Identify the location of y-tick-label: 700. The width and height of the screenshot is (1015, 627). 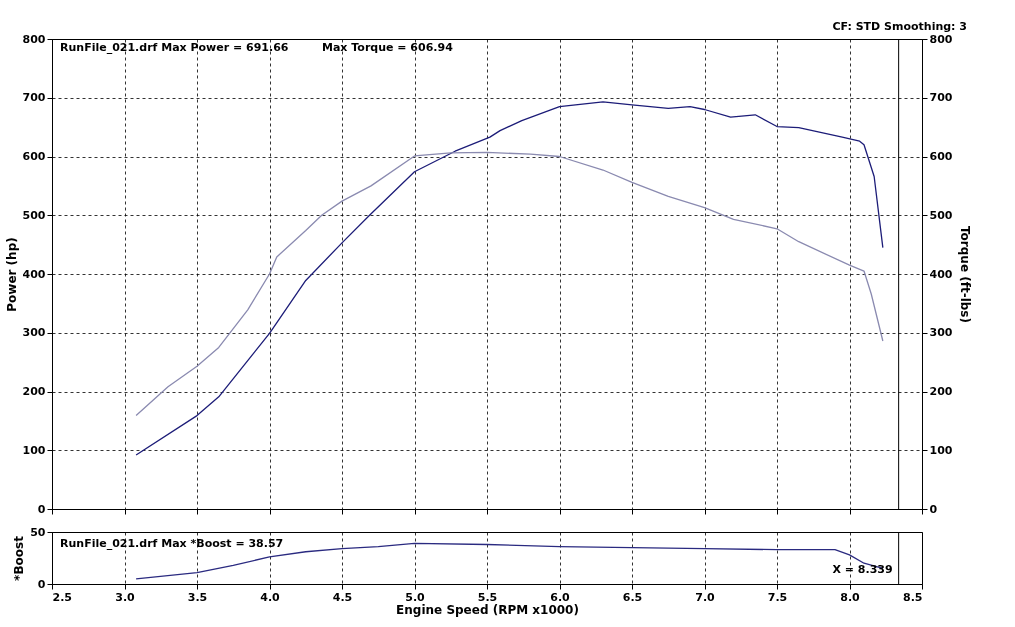
(34, 98).